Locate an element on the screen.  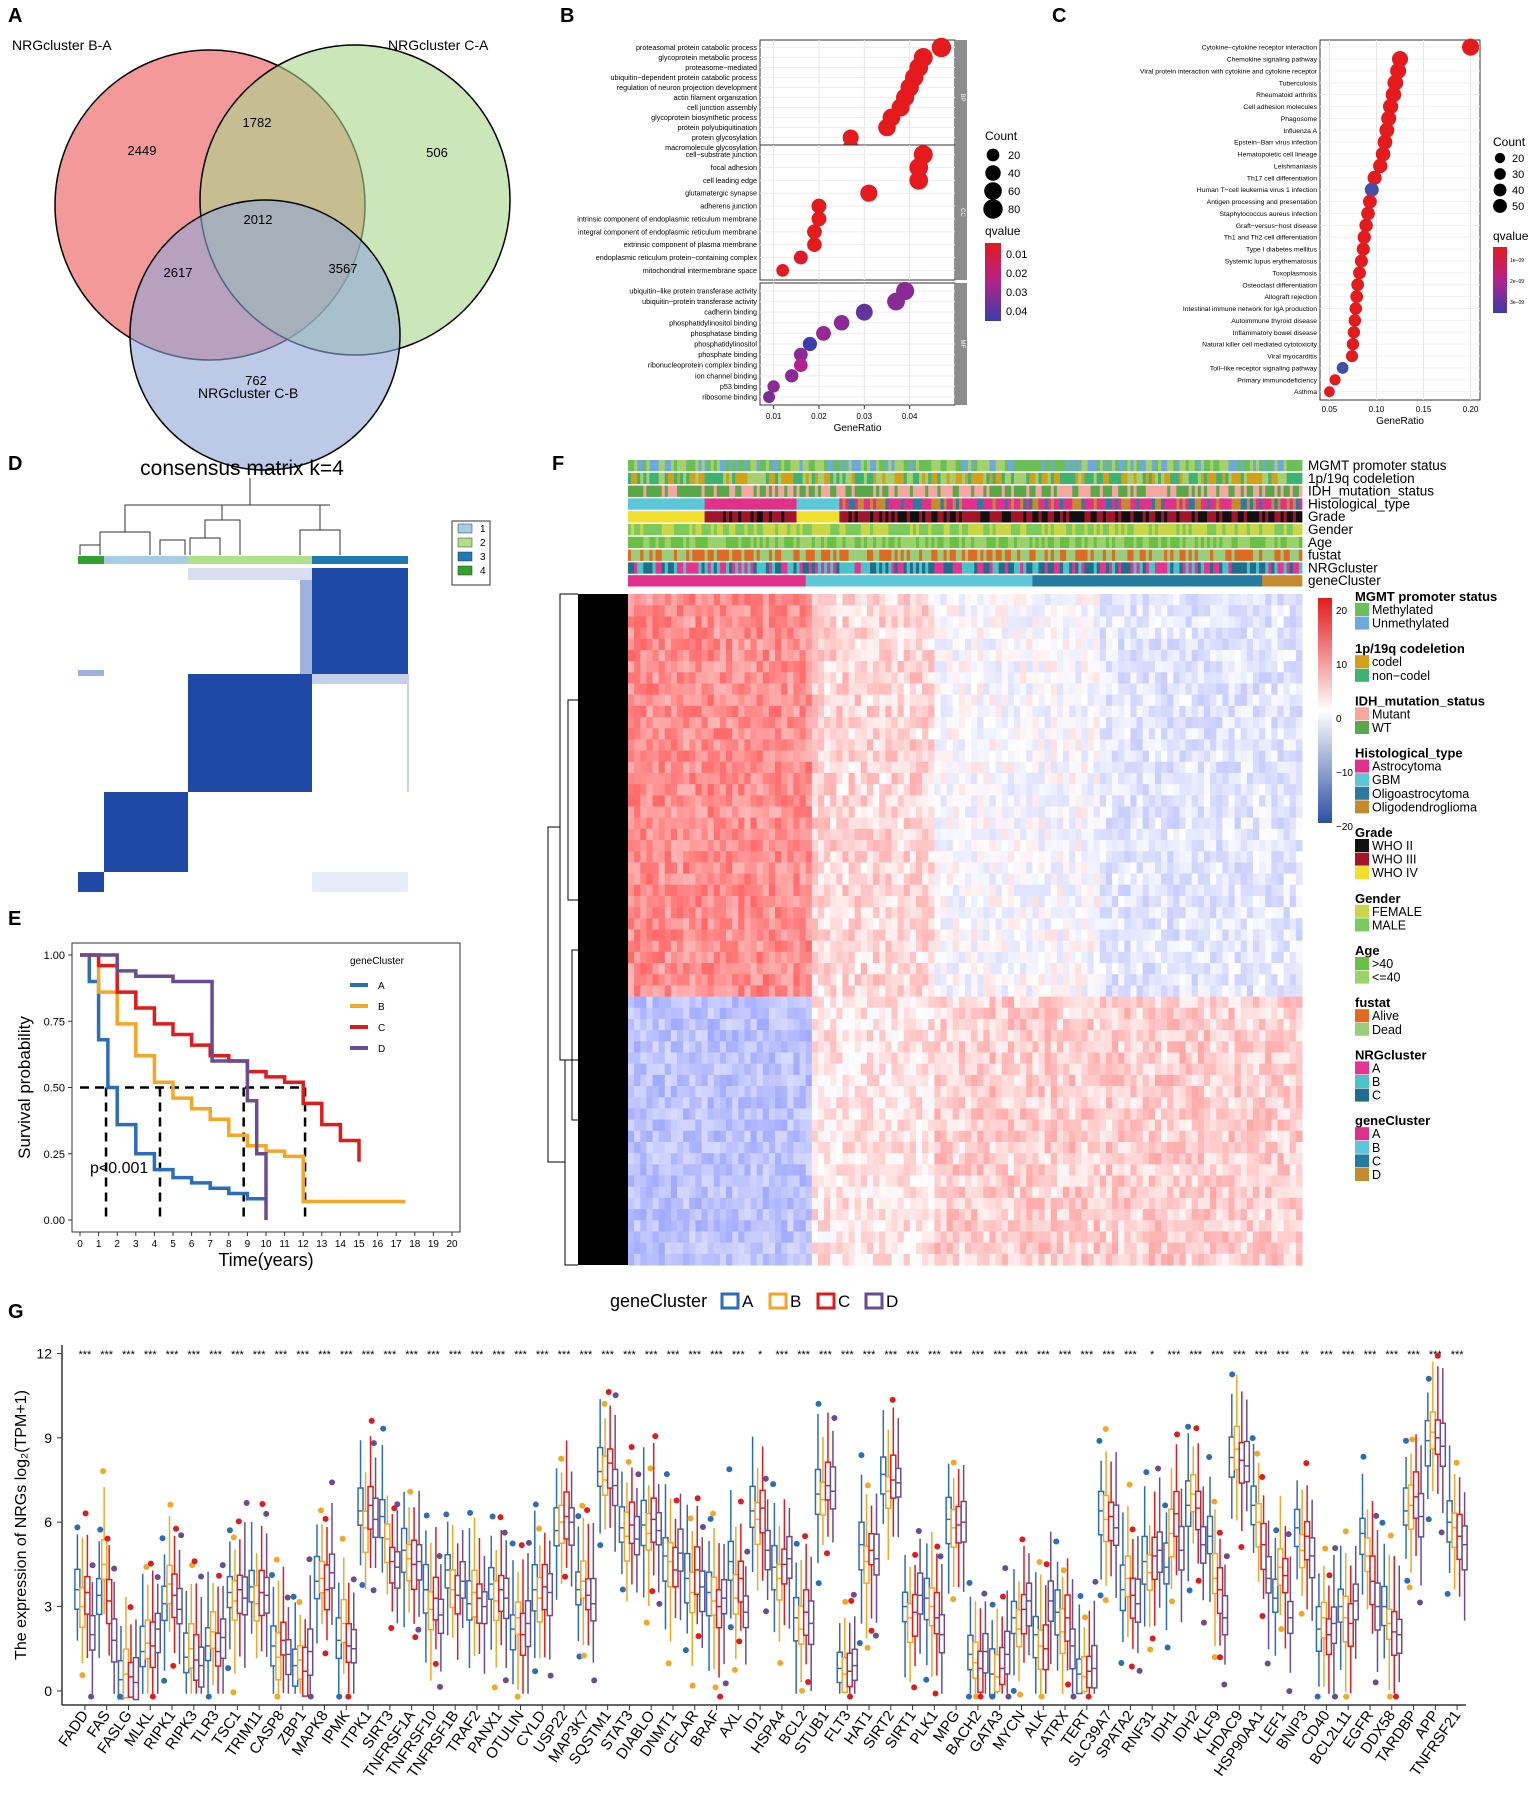
go-term-label: p53 binding is located at coordinates (738, 386).